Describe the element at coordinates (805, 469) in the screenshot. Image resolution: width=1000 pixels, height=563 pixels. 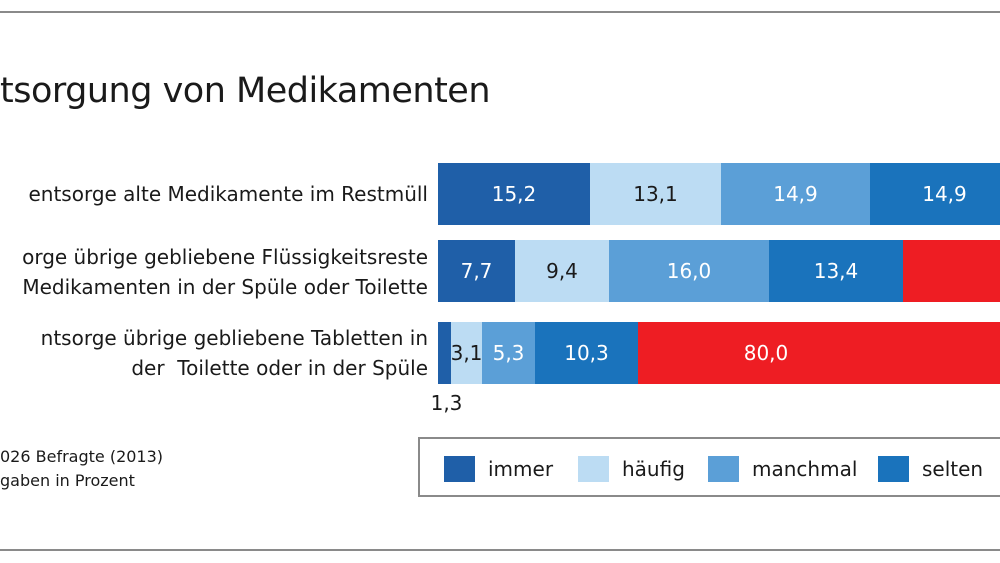
I see `legend-label-manchmal: manchmal` at that location.